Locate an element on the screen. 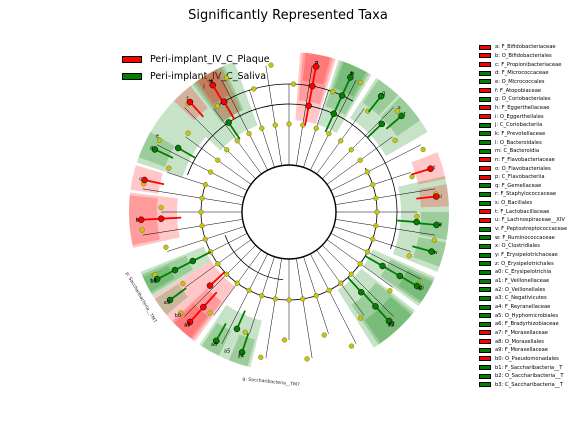 This screenshot has width=576, height=432. clade-branch-o is located at coordinates (310, 95).